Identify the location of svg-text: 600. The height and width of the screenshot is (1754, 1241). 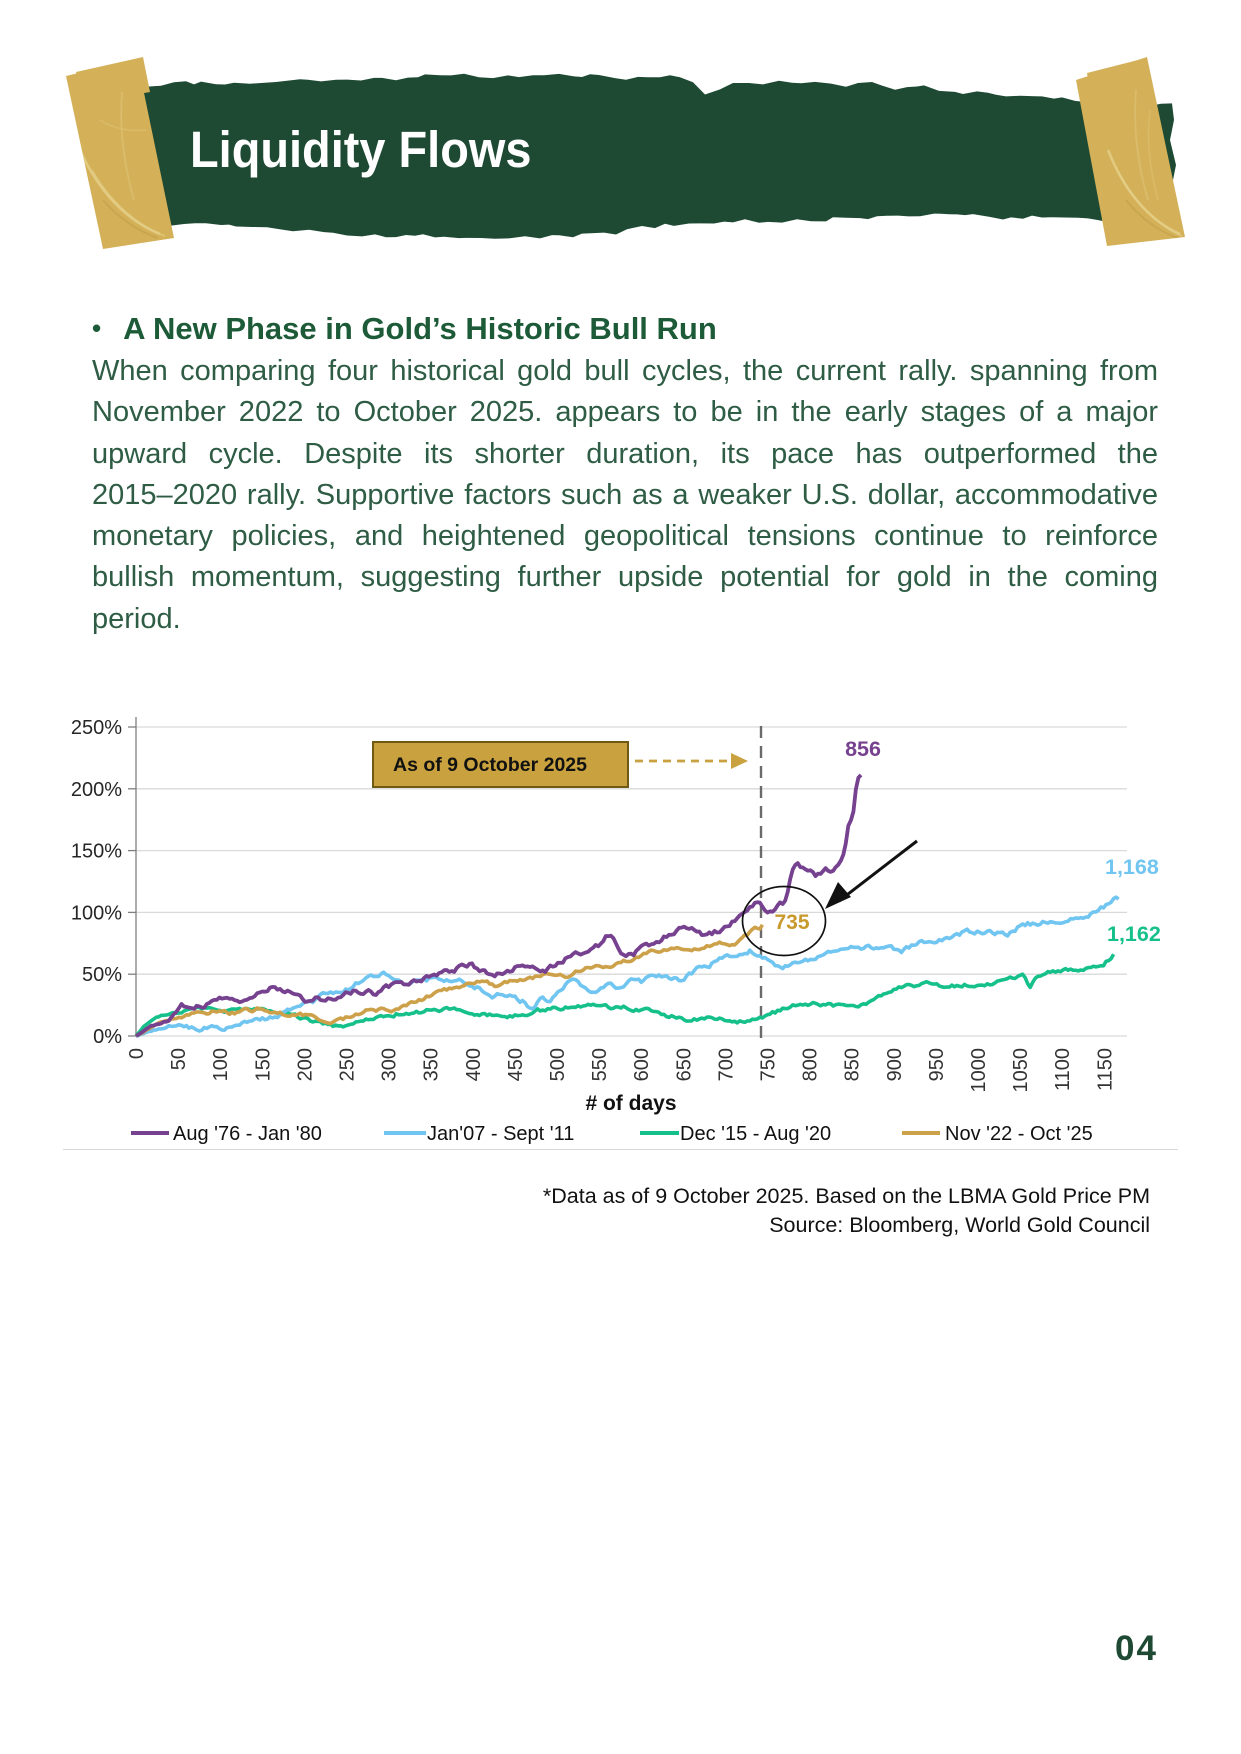
(642, 1064).